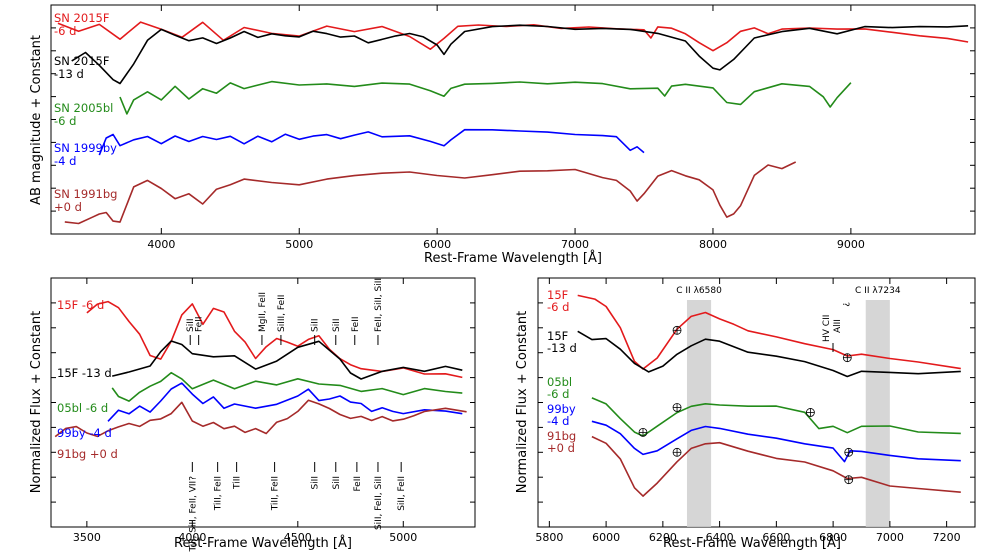  I want to click on br-label-91bg-line1: 91bg, so click(561, 436).